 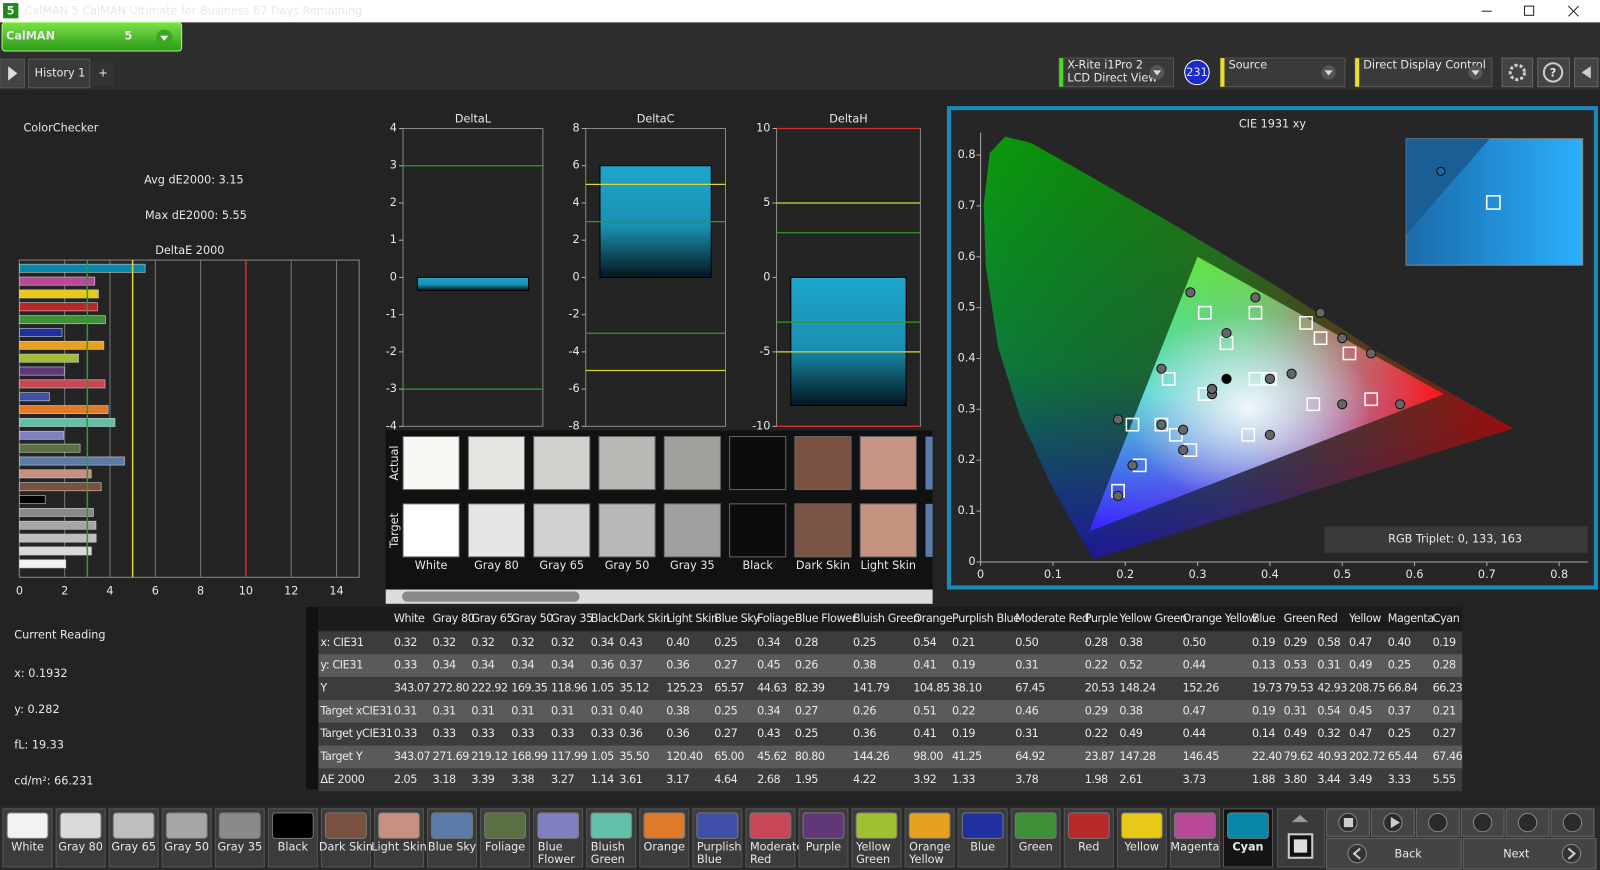 What do you see at coordinates (1266, 394) in the screenshot?
I see `gamut-triangle-white` at bounding box center [1266, 394].